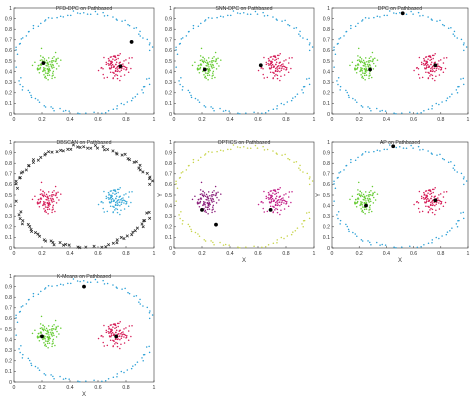 This screenshot has height=400, width=474. Describe the element at coordinates (168, 217) in the screenshot. I see `y-tick-label: 0.3` at that location.